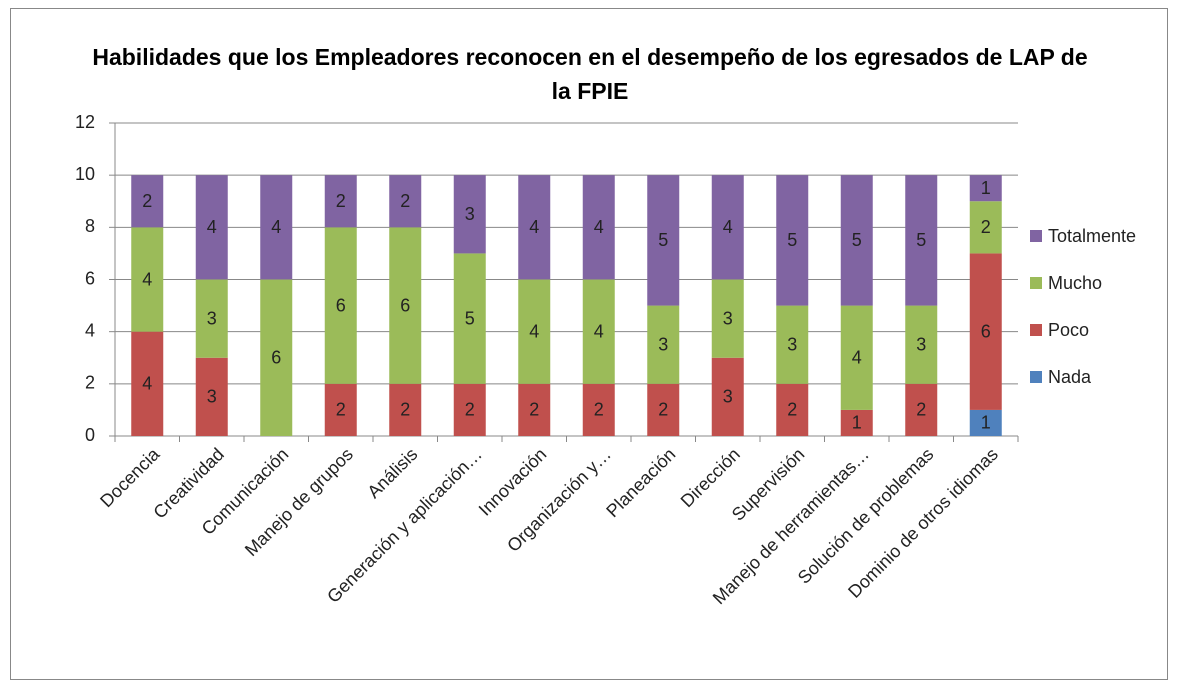 The height and width of the screenshot is (685, 1180). Describe the element at coordinates (1075, 283) in the screenshot. I see `legend-label: Mucho` at that location.